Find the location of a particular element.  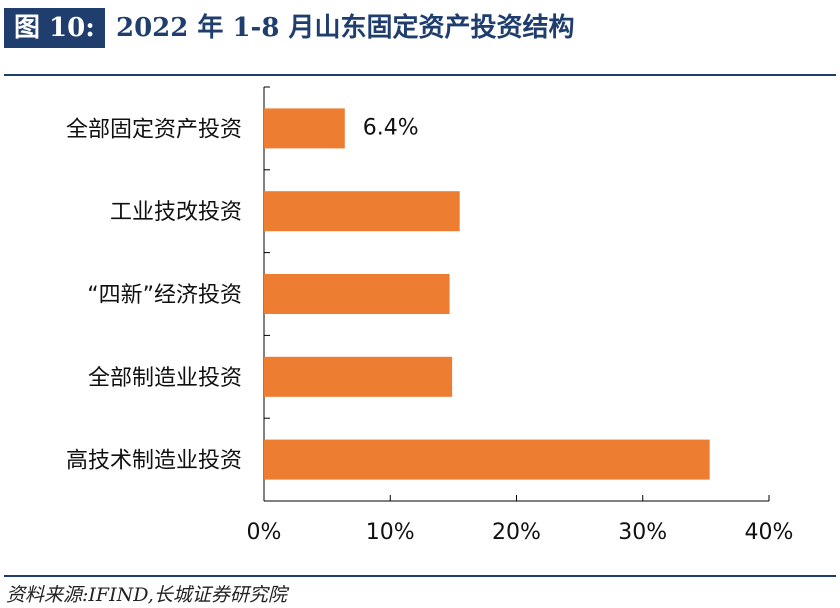

category-label: 全部制造业投资 is located at coordinates (165, 378).